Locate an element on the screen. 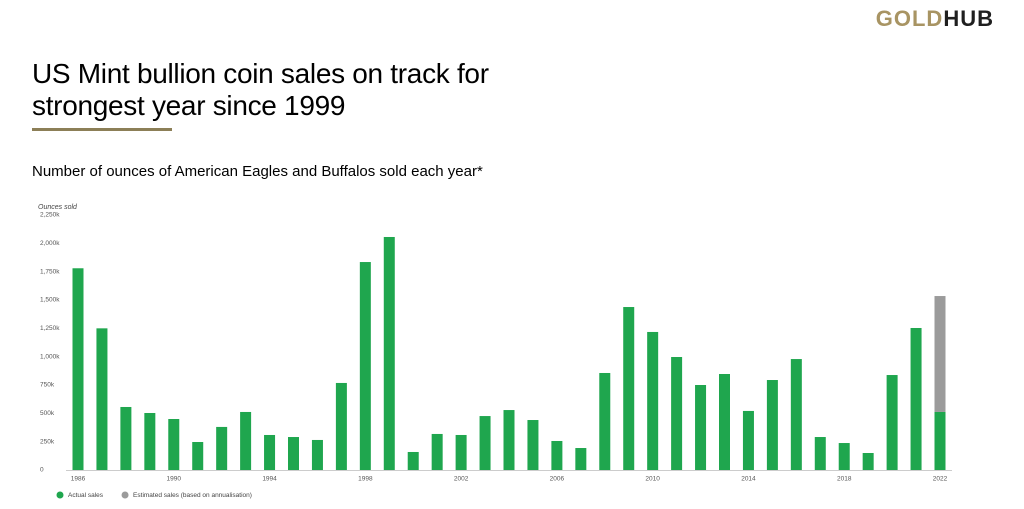 This screenshot has width=1024, height=509. x-tick-label: 2006 is located at coordinates (557, 479).